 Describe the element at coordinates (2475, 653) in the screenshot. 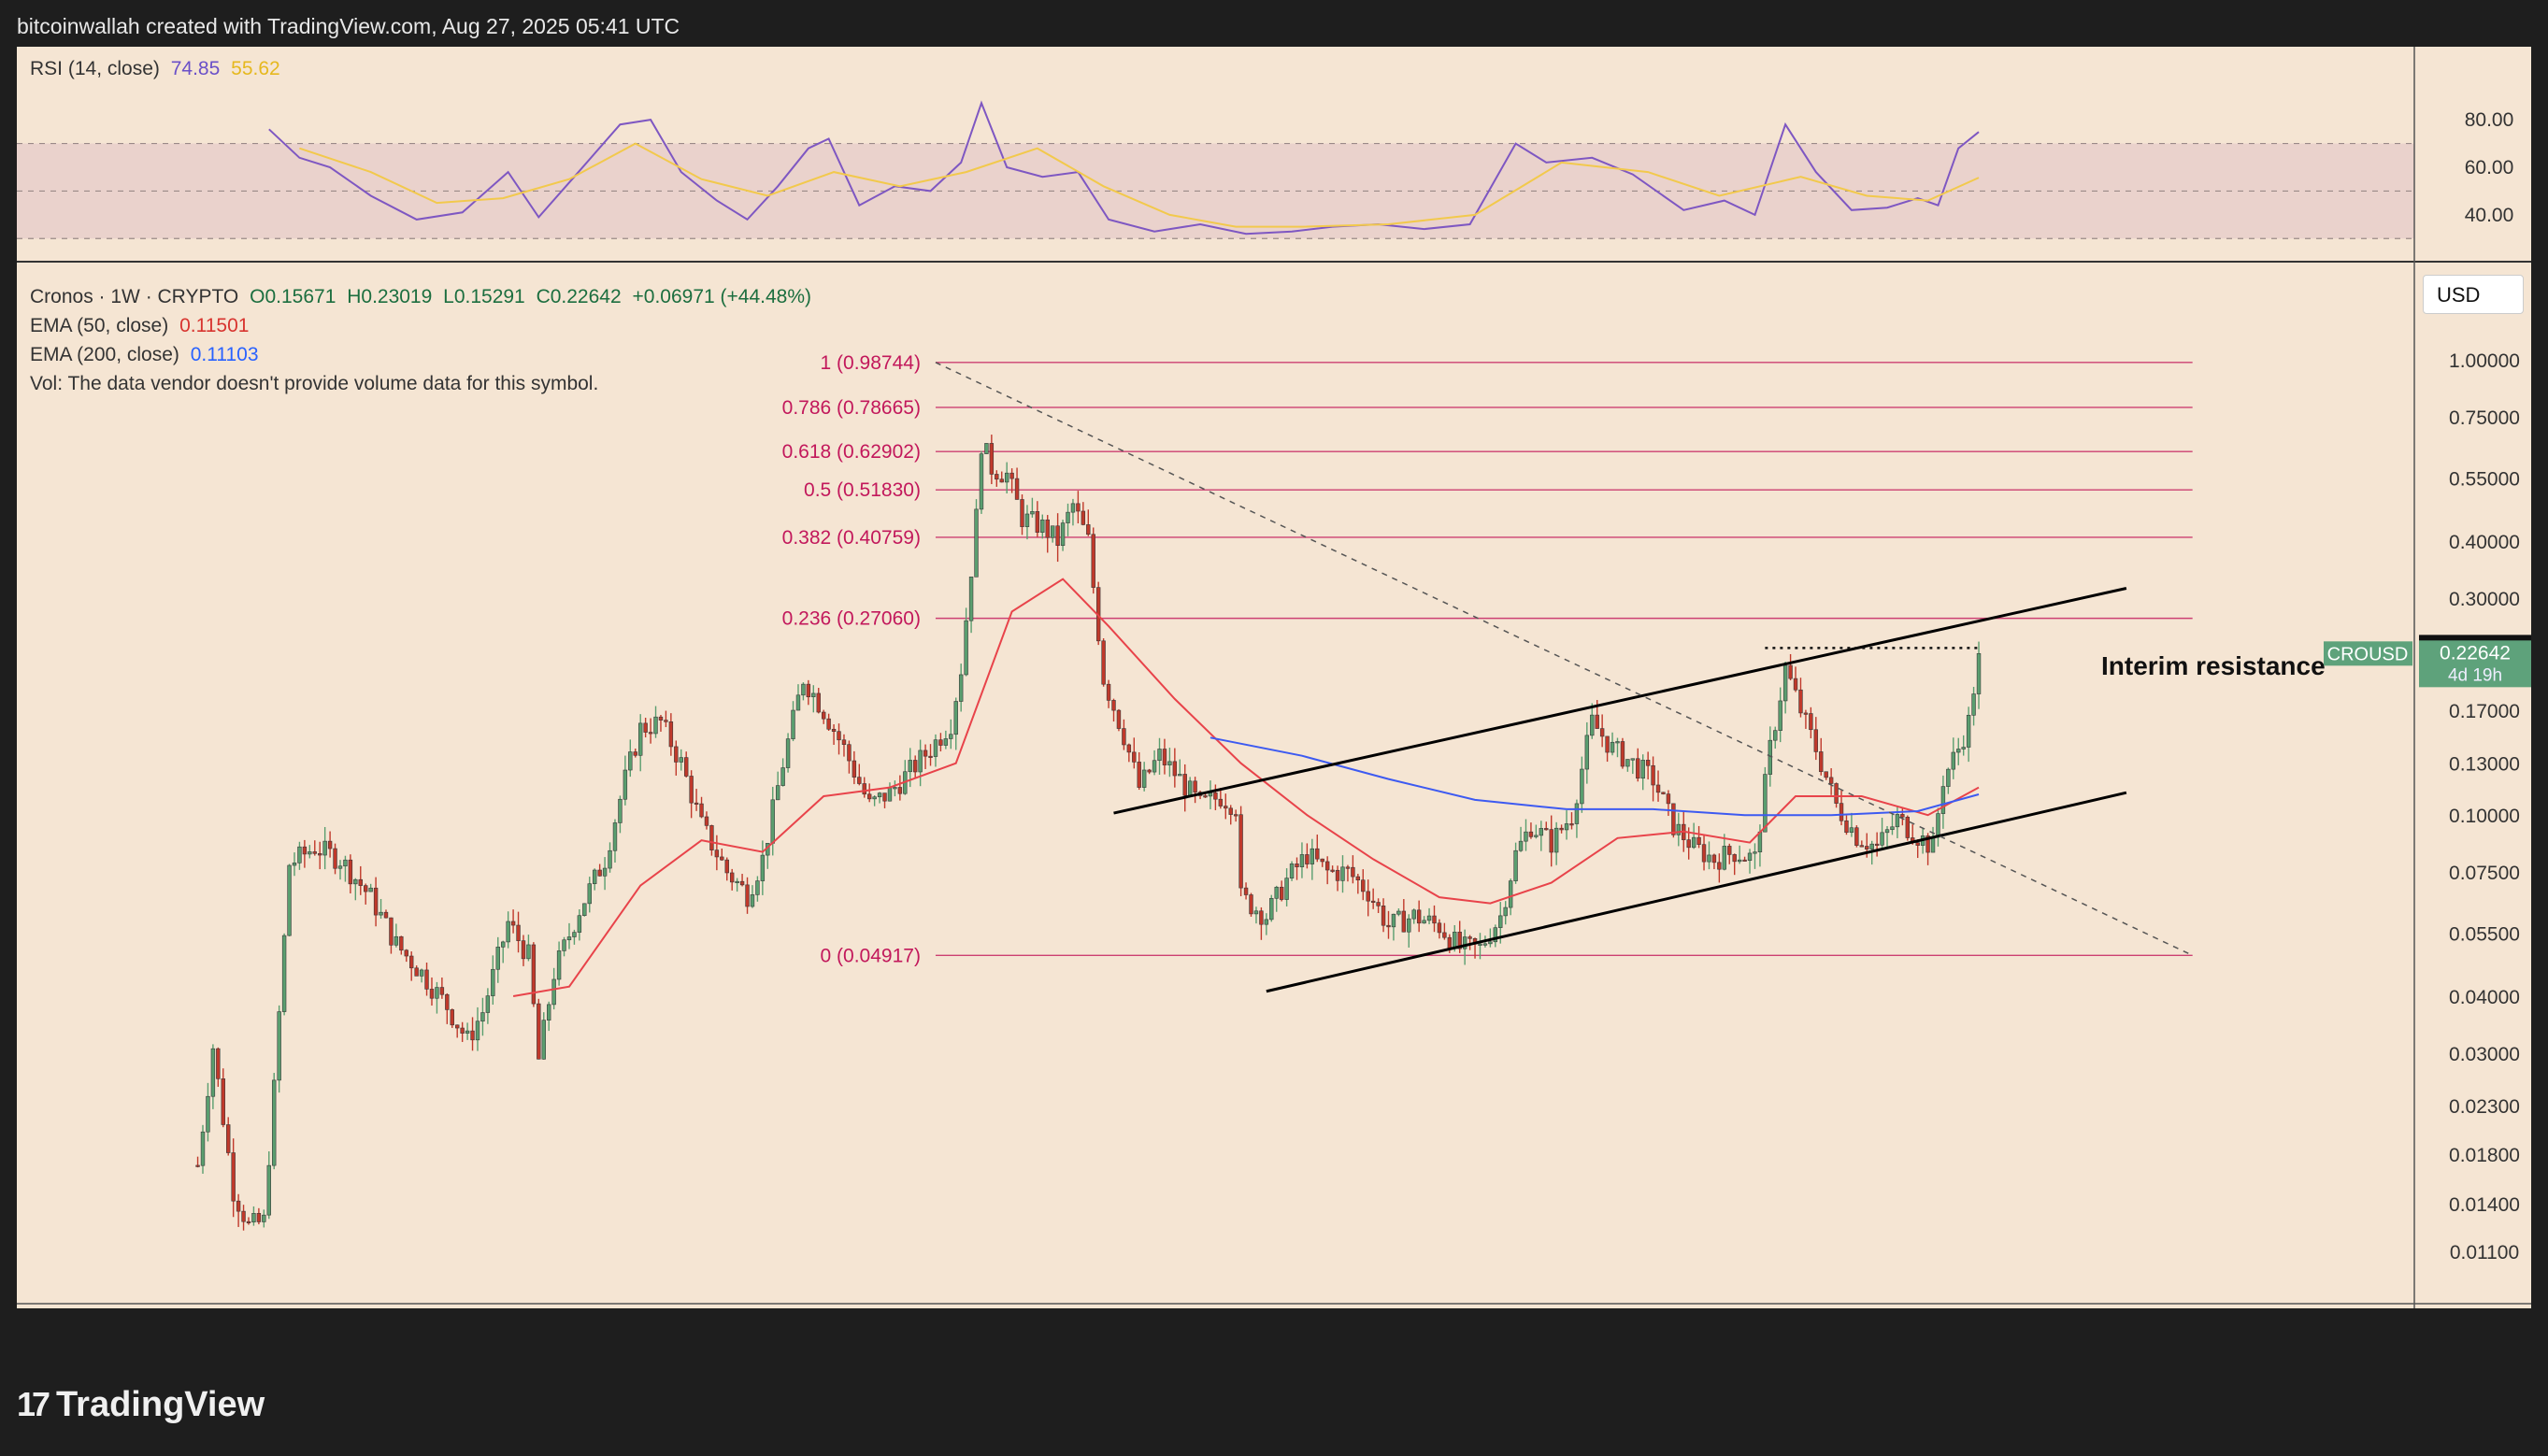

I see `close-price-tag-label: 0.22642` at that location.